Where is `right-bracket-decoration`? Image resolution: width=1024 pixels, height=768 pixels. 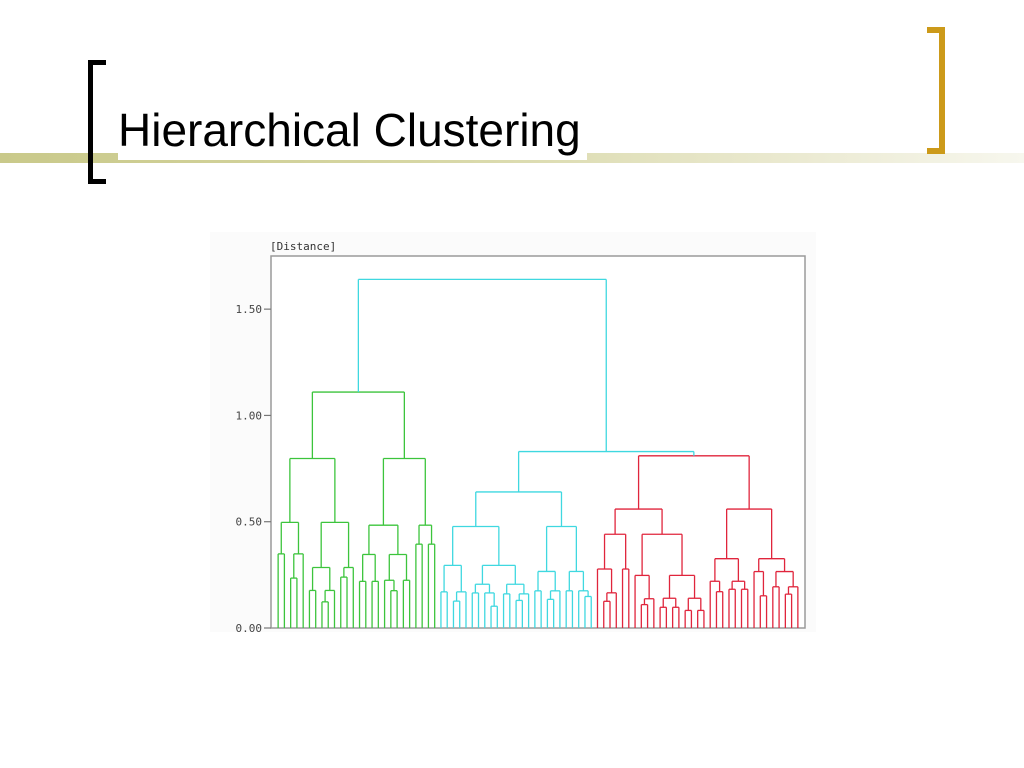 right-bracket-decoration is located at coordinates (936, 90).